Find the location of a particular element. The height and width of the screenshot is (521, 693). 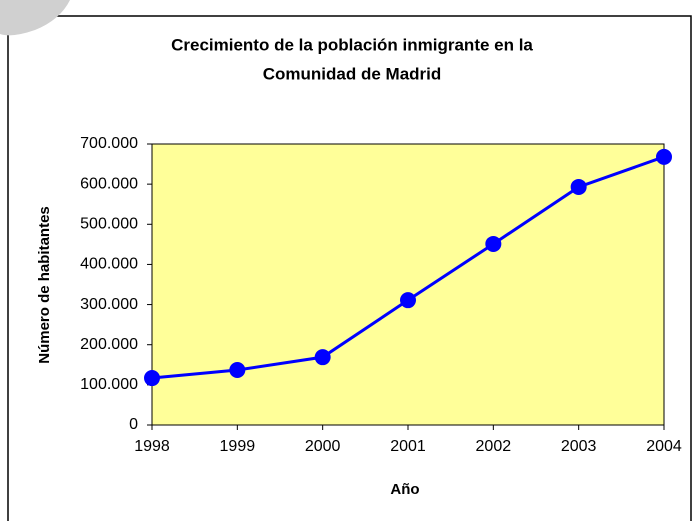

y-tick-label: 400.000 is located at coordinates (109, 264).